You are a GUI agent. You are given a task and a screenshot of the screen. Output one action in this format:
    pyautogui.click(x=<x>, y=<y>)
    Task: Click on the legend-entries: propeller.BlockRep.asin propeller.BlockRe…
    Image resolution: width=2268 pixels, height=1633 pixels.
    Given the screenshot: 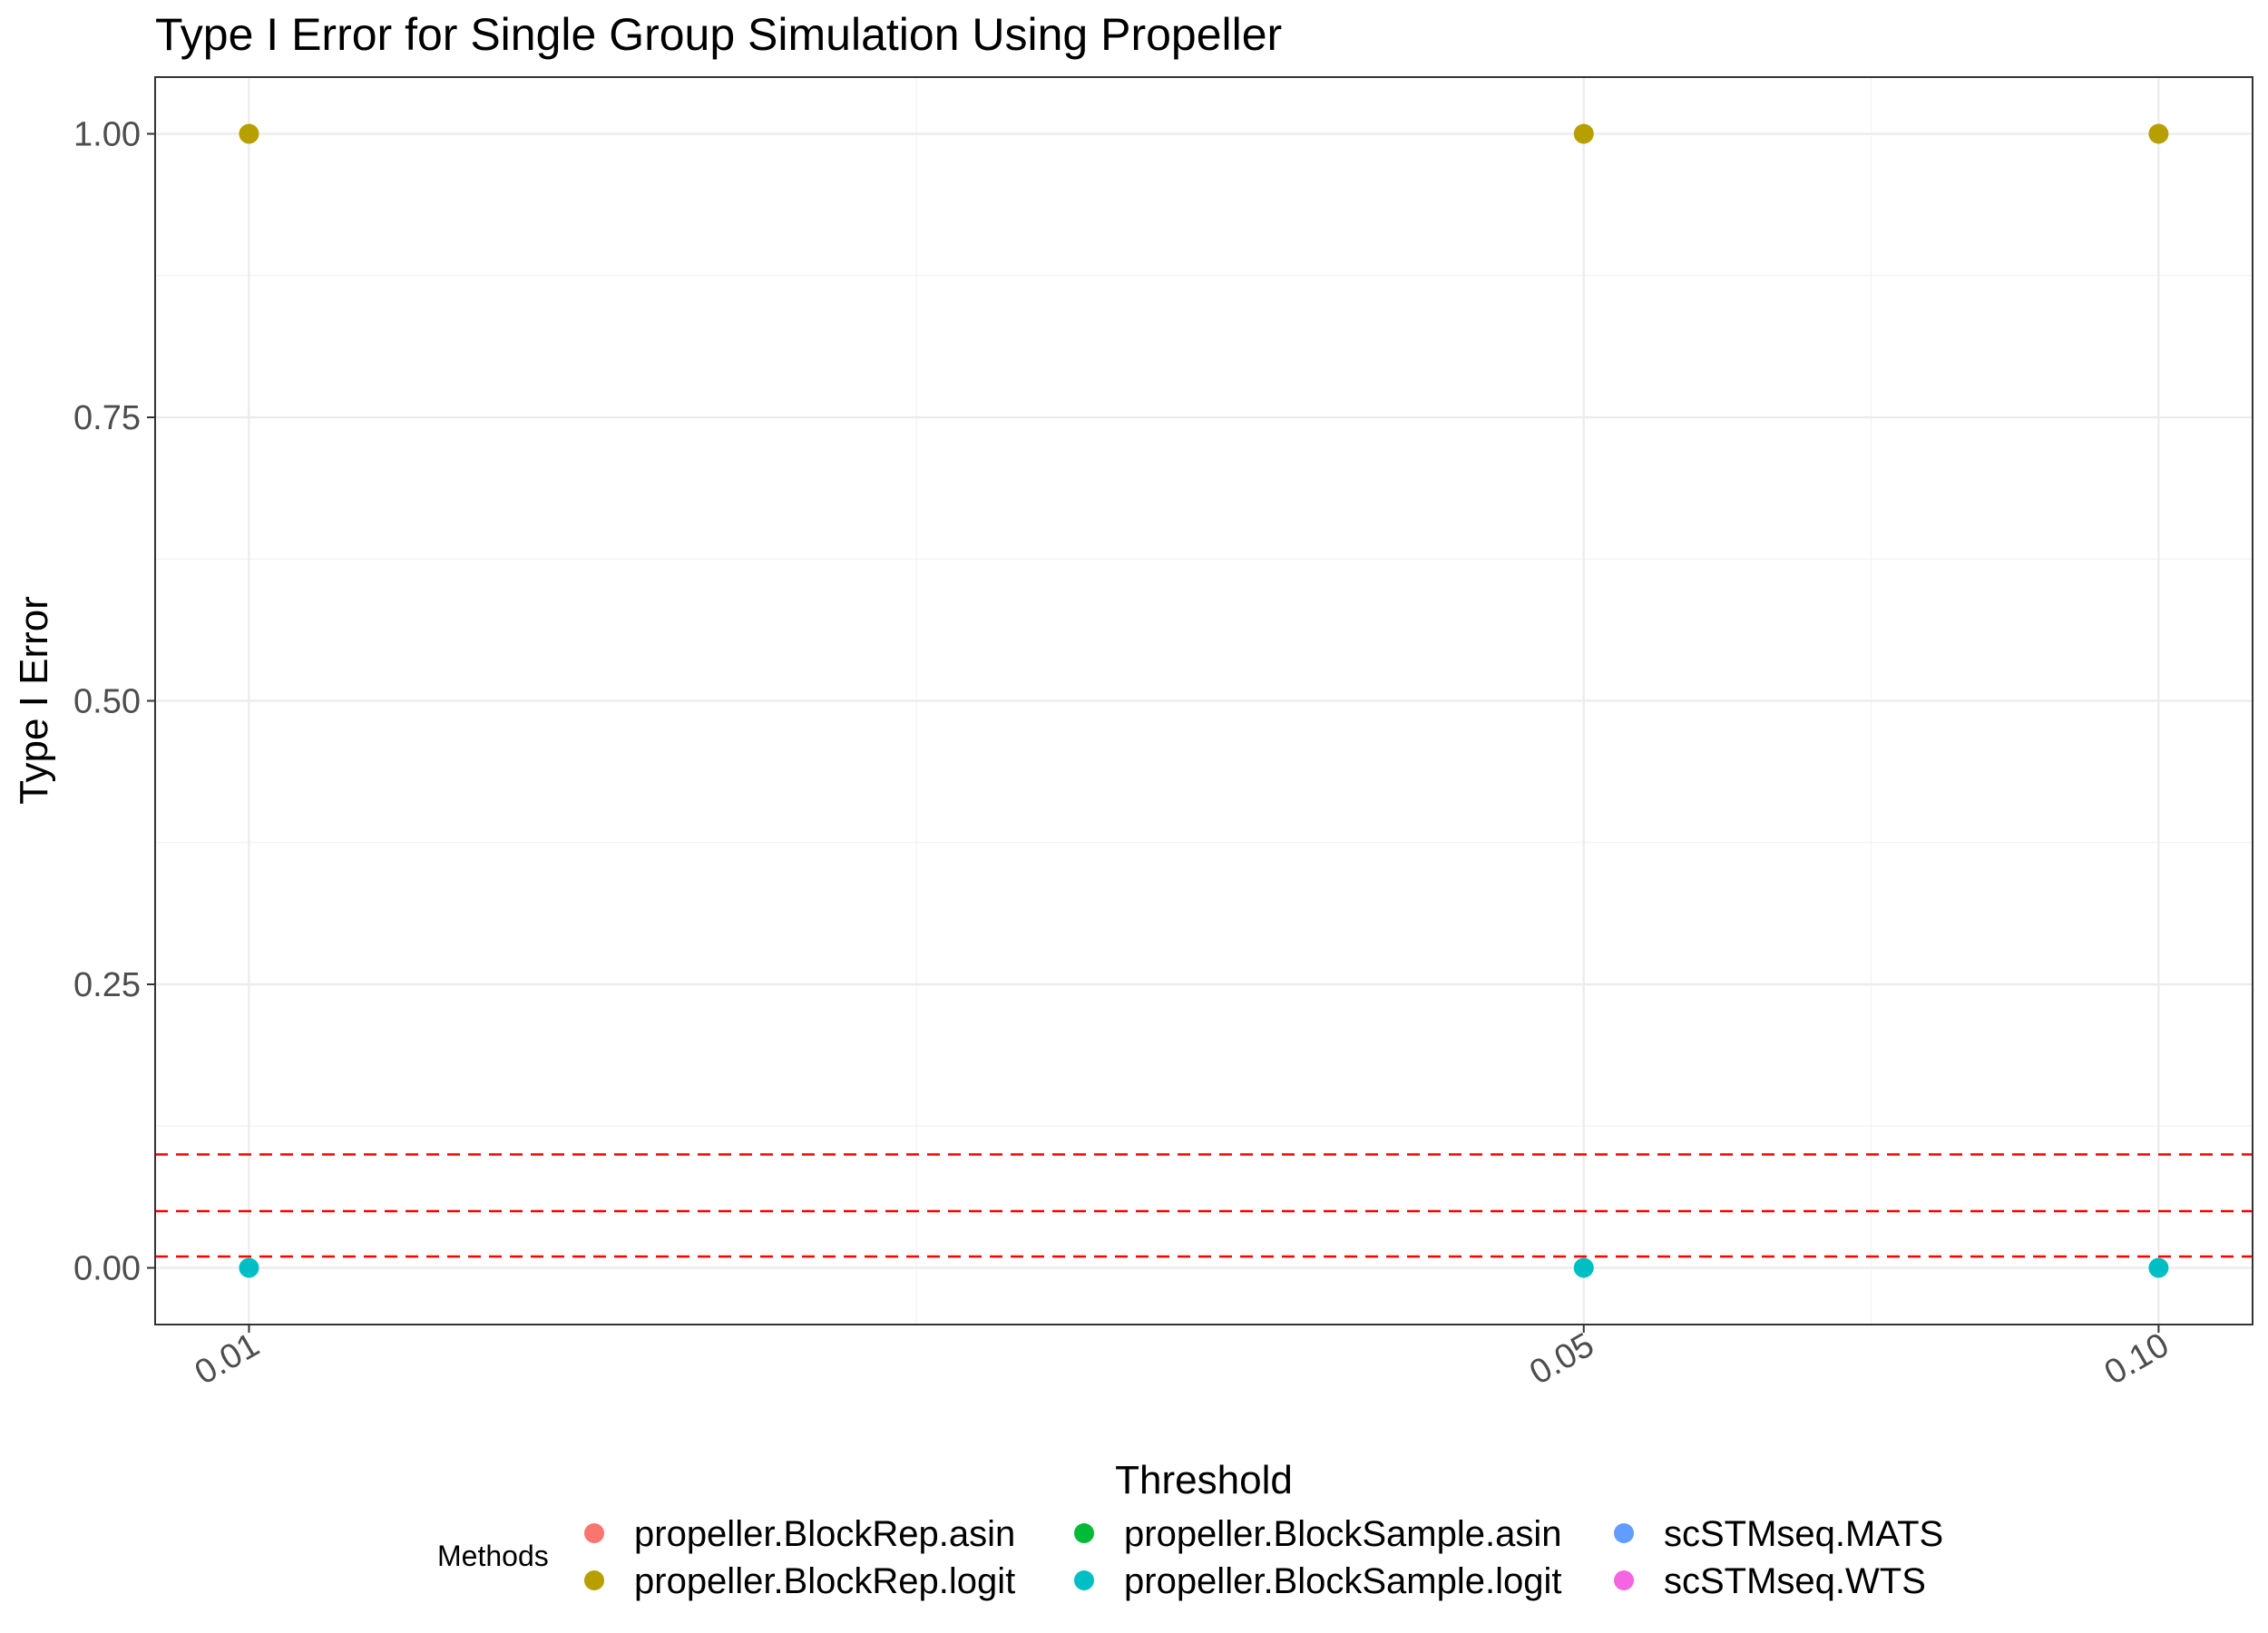 What is the action you would take?
    pyautogui.click(x=1264, y=1557)
    